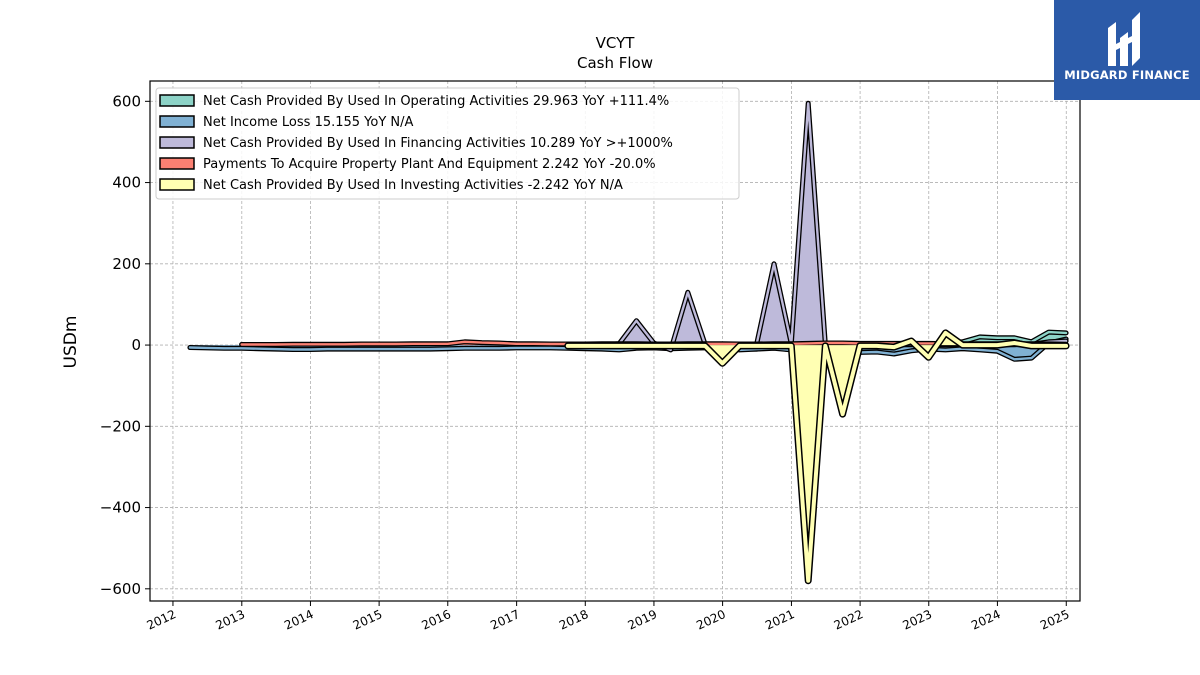  I want to click on y-tick-label: 0, so click(136, 345).